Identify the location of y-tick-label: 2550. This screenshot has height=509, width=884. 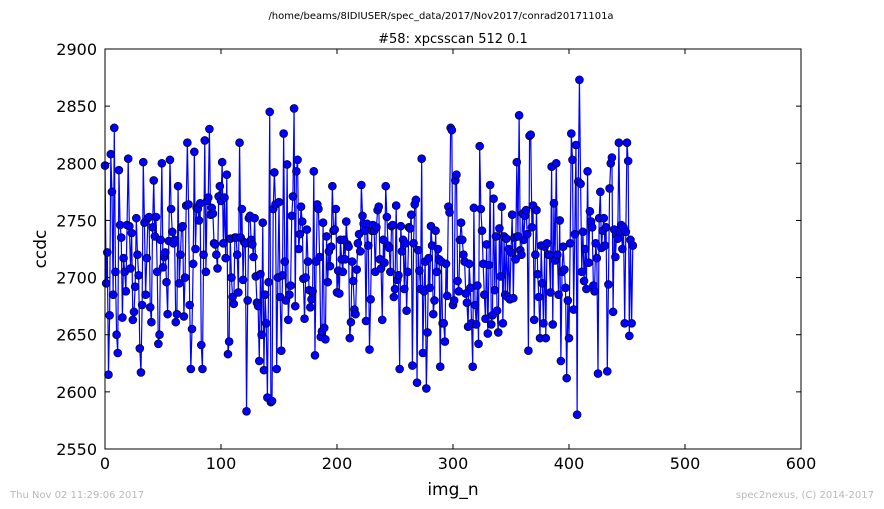
(76, 449).